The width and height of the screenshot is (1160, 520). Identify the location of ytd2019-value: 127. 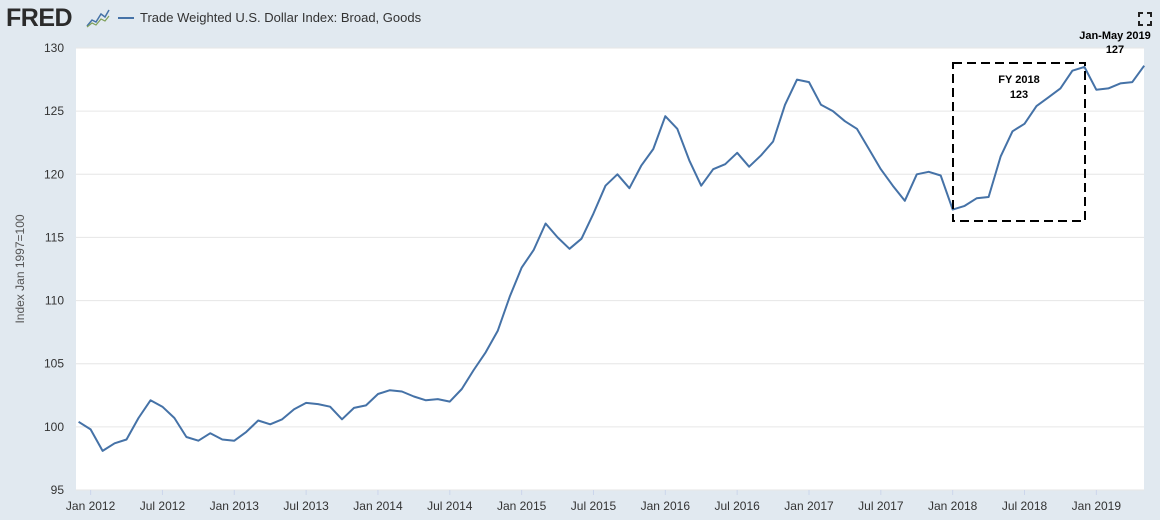
(1115, 50).